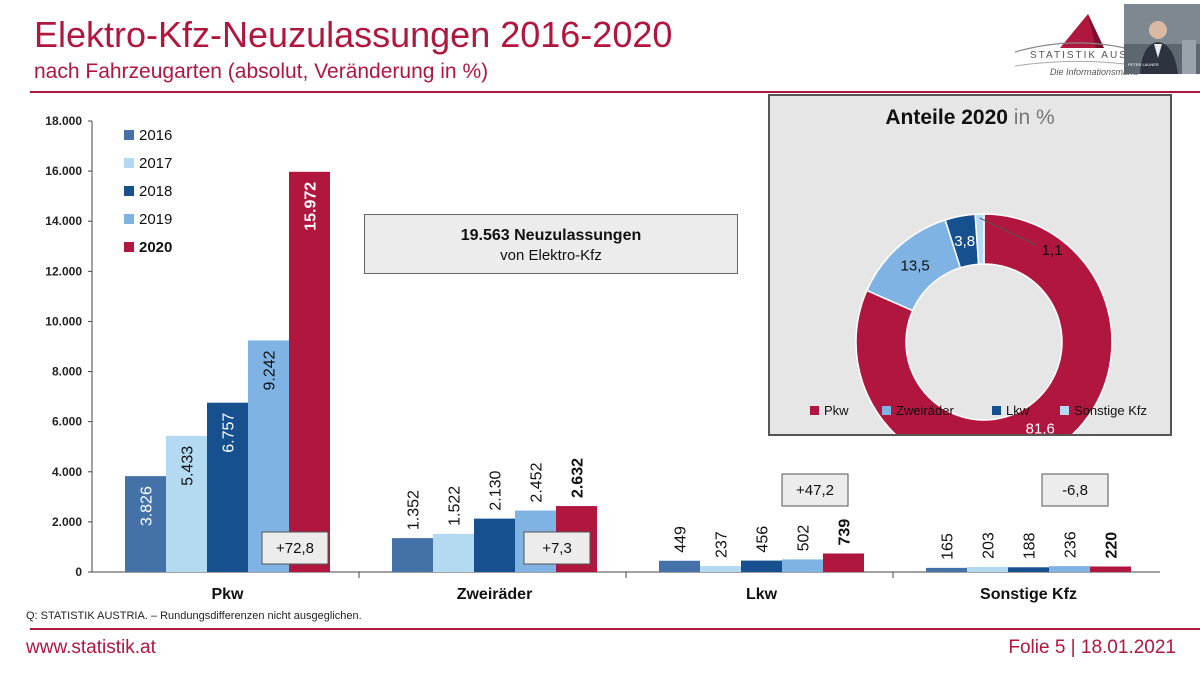  I want to click on donut-value-label: 3,8, so click(964, 241).